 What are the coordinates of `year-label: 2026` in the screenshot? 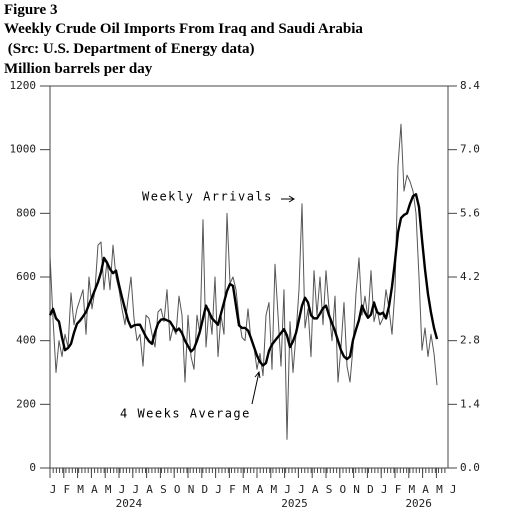 It's located at (418, 503).